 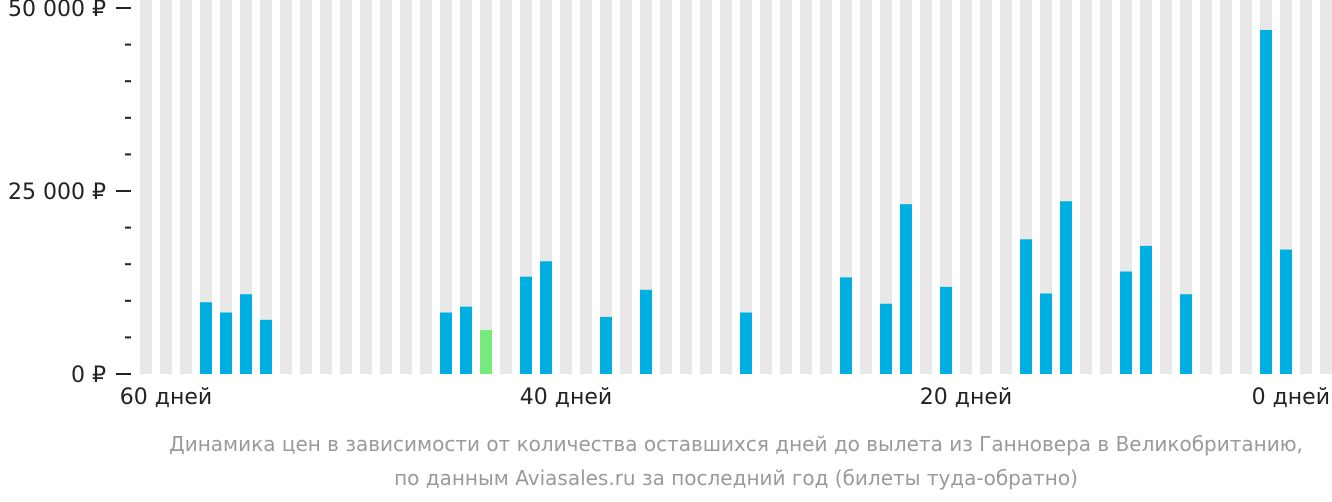 I want to click on y-axis: 0 ₽ 25 000 ₽ 50 000 ₽, so click(x=69, y=194).